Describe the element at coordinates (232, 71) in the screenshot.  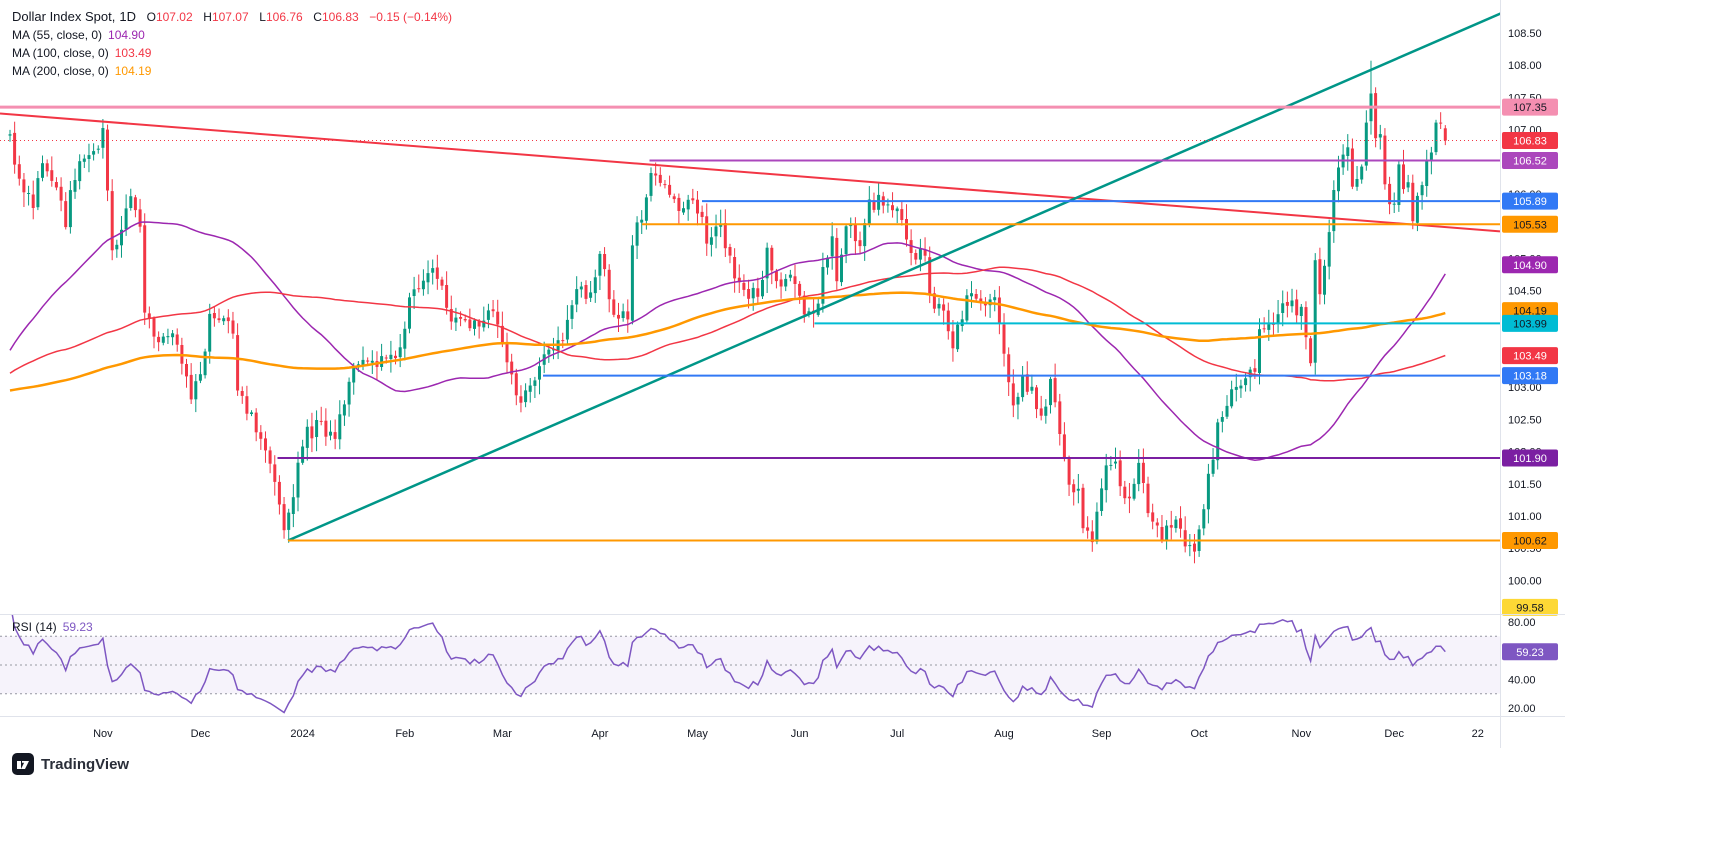
I see `ma-200-legend: MA (200, close, 0) 104.19` at that location.